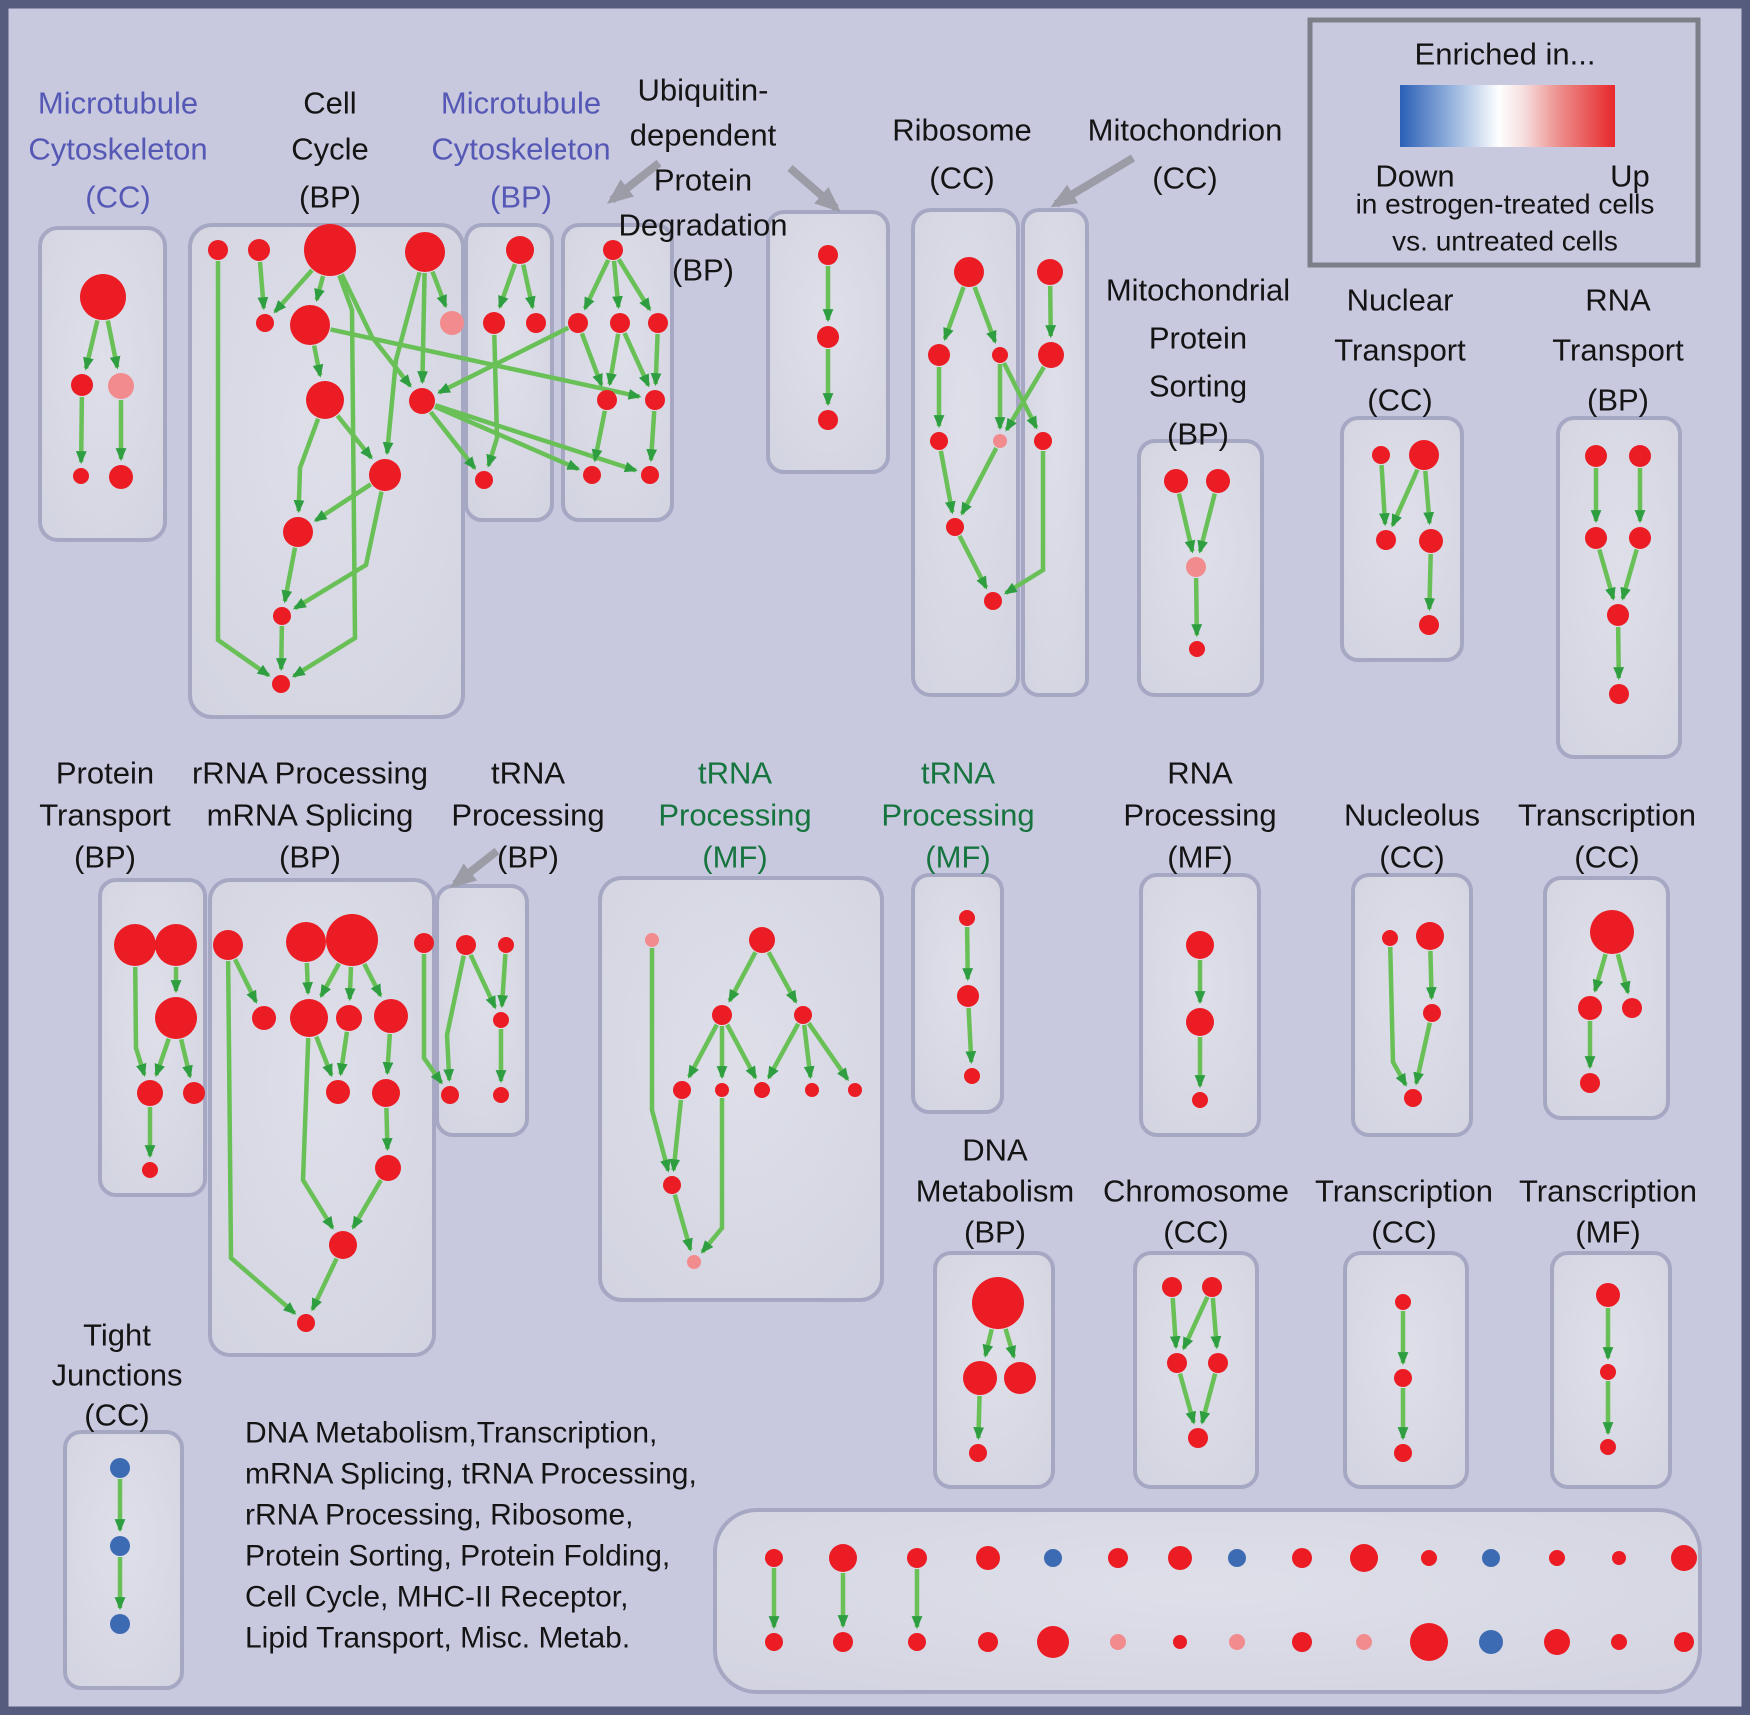  What do you see at coordinates (1199, 857) in the screenshot?
I see `cluster-label-rna-processing-mf: (MF)` at bounding box center [1199, 857].